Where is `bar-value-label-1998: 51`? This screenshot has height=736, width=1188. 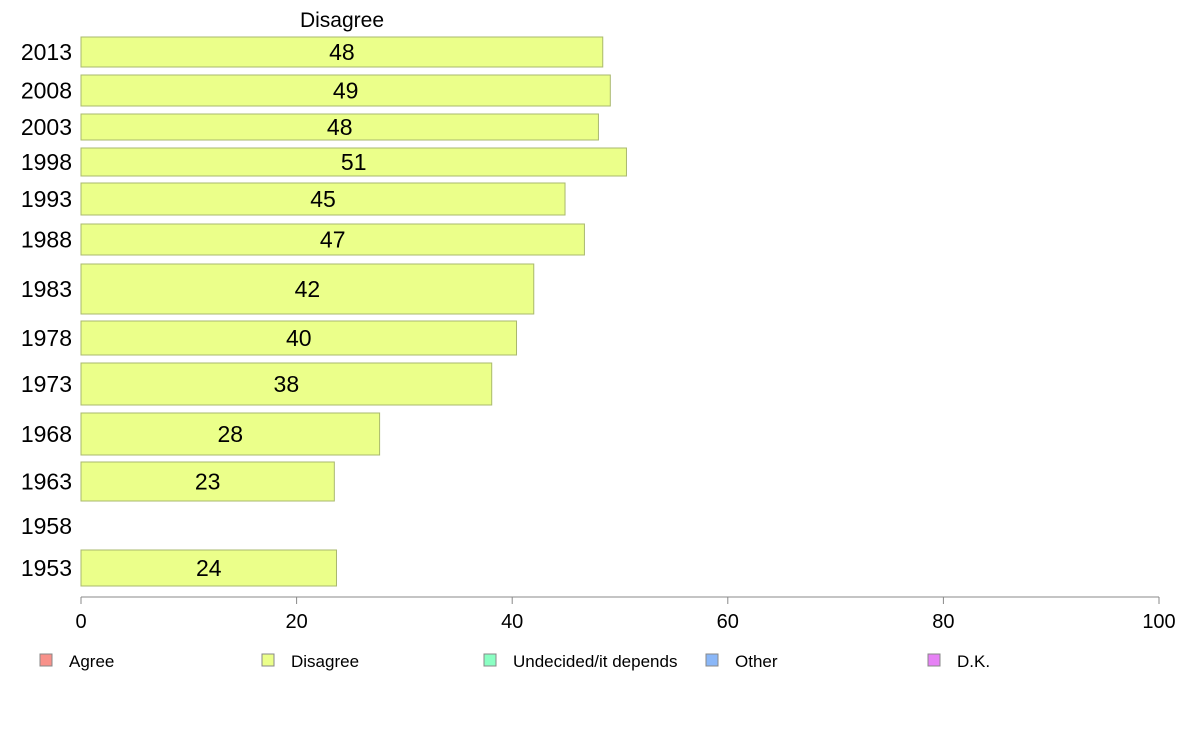
bar-value-label-1998: 51 is located at coordinates (354, 162).